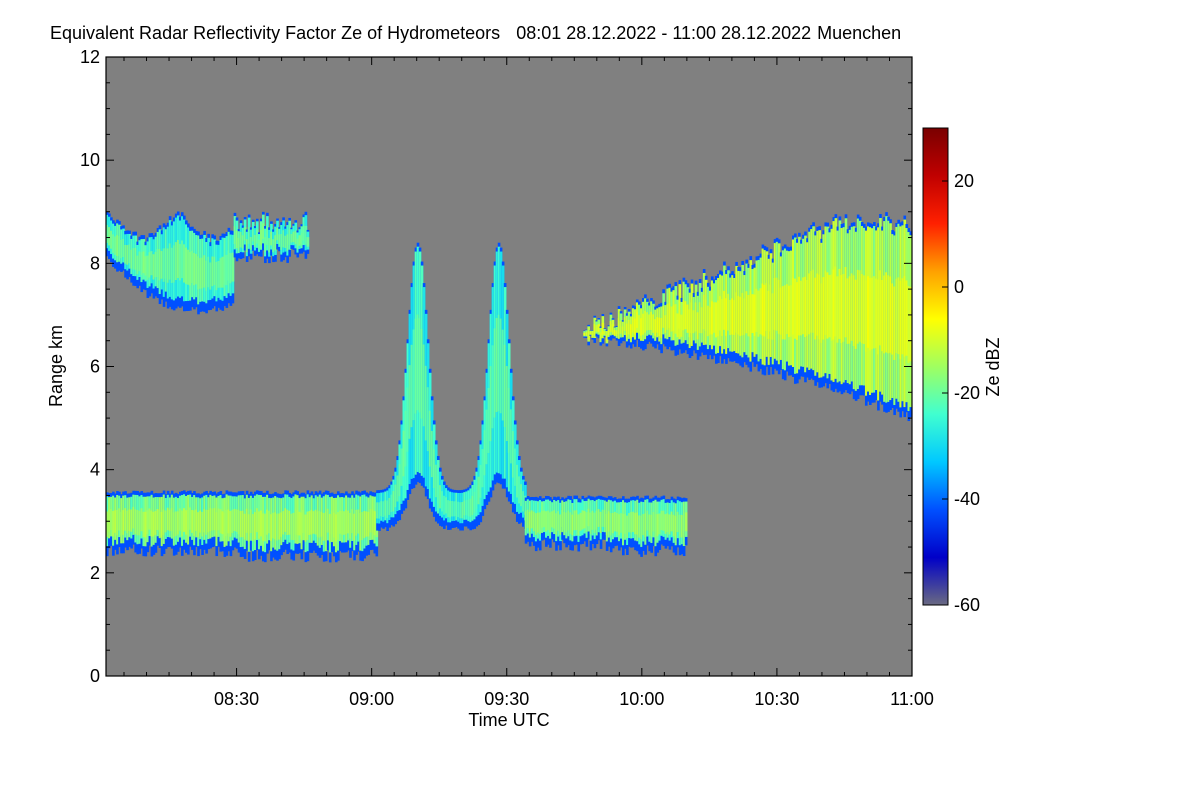  What do you see at coordinates (95, 470) in the screenshot?
I see `y-tick-label: 4` at bounding box center [95, 470].